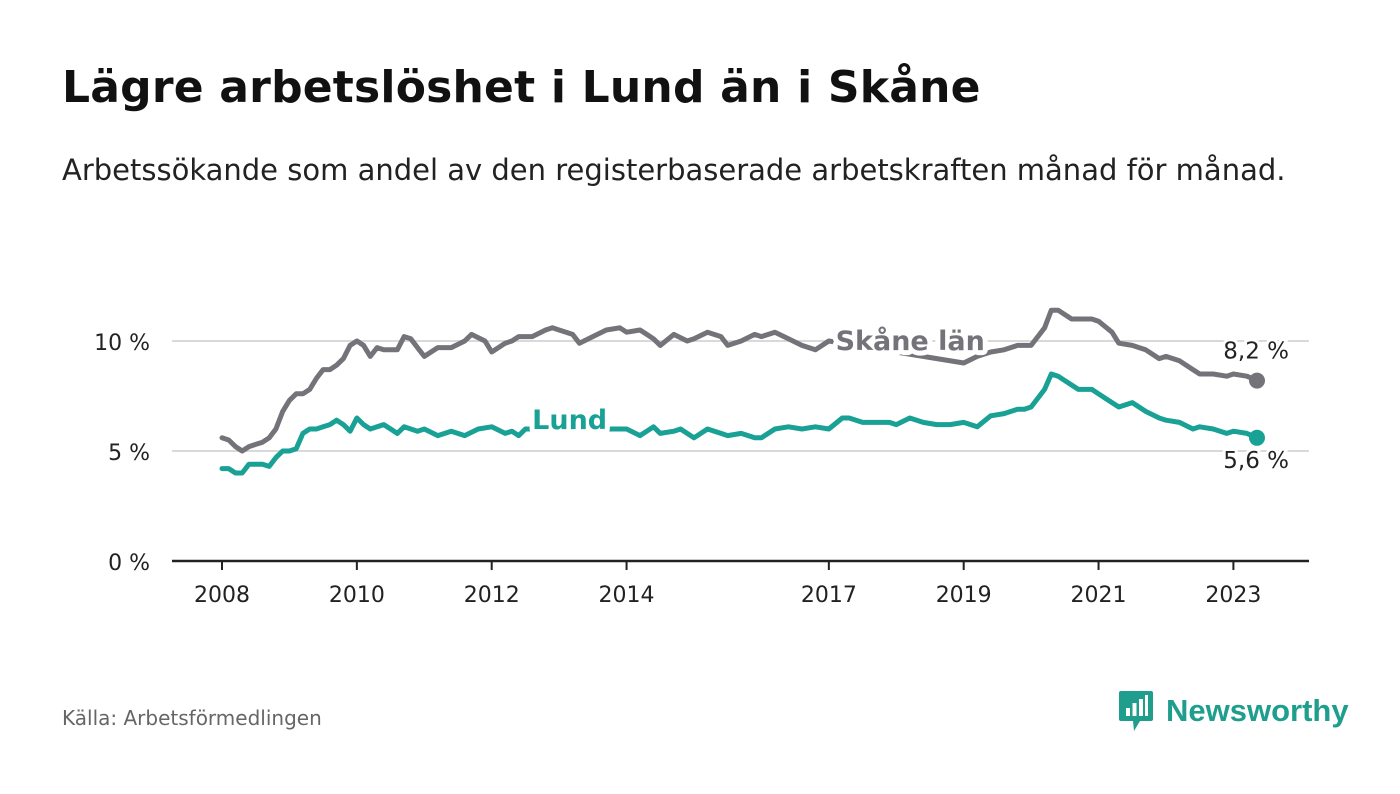 The width and height of the screenshot is (1400, 794). Describe the element at coordinates (829, 595) in the screenshot. I see `x-tick-label: 2017` at that location.